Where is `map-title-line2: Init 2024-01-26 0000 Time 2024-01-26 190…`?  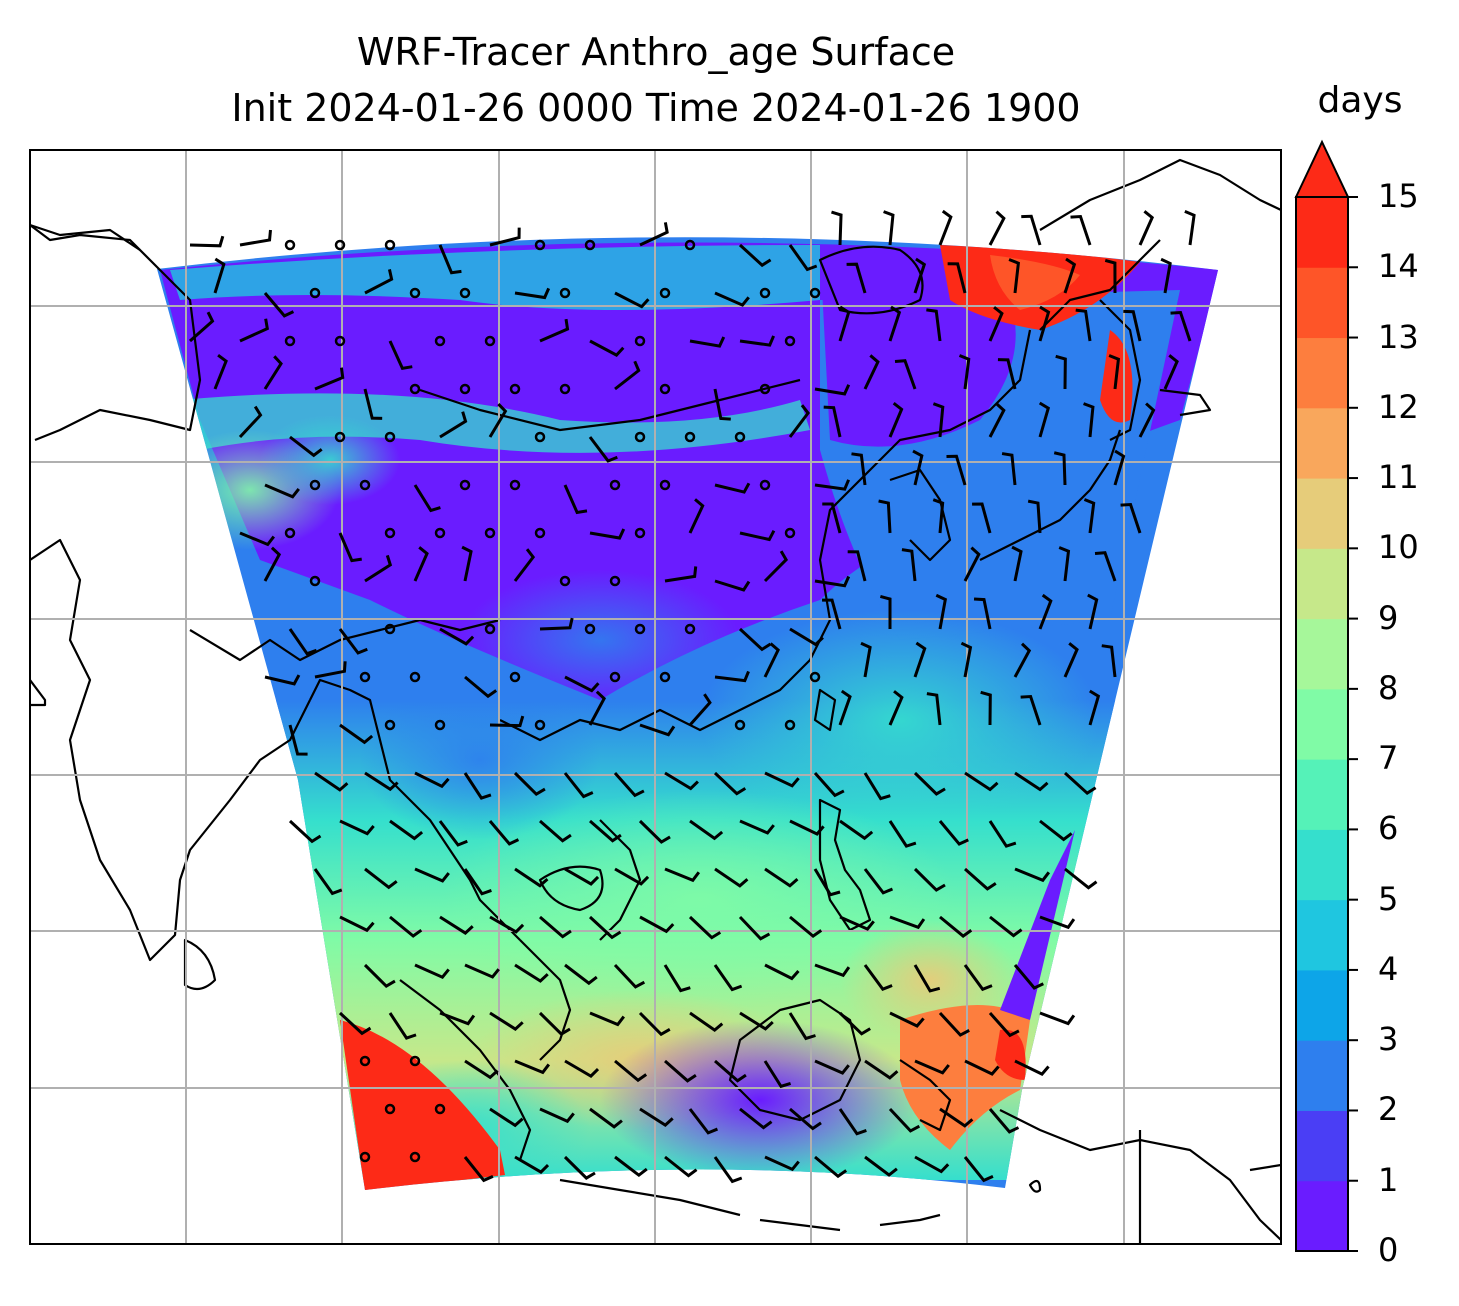
map-title-line2: Init 2024-01-26 0000 Time 2024-01-26 190… is located at coordinates (656, 108).